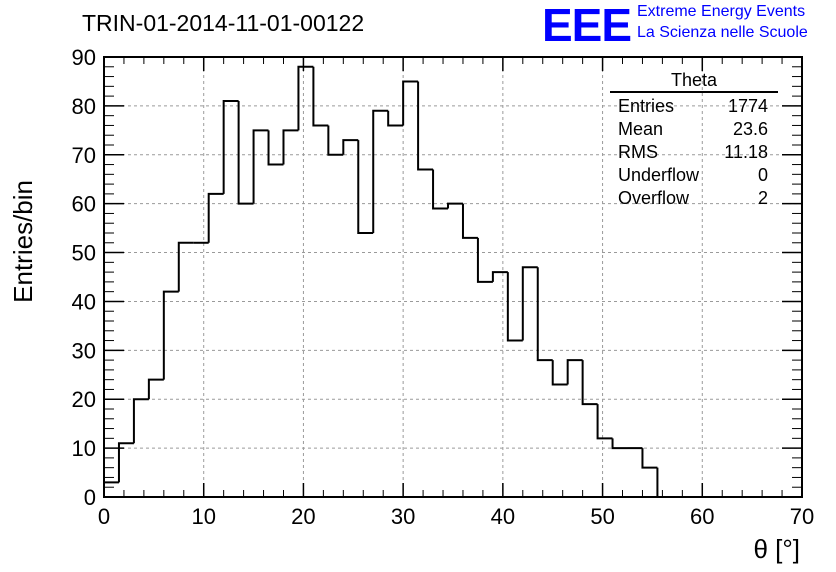 The height and width of the screenshot is (572, 836). Describe the element at coordinates (641, 129) in the screenshot. I see `stats-label: Mean` at that location.